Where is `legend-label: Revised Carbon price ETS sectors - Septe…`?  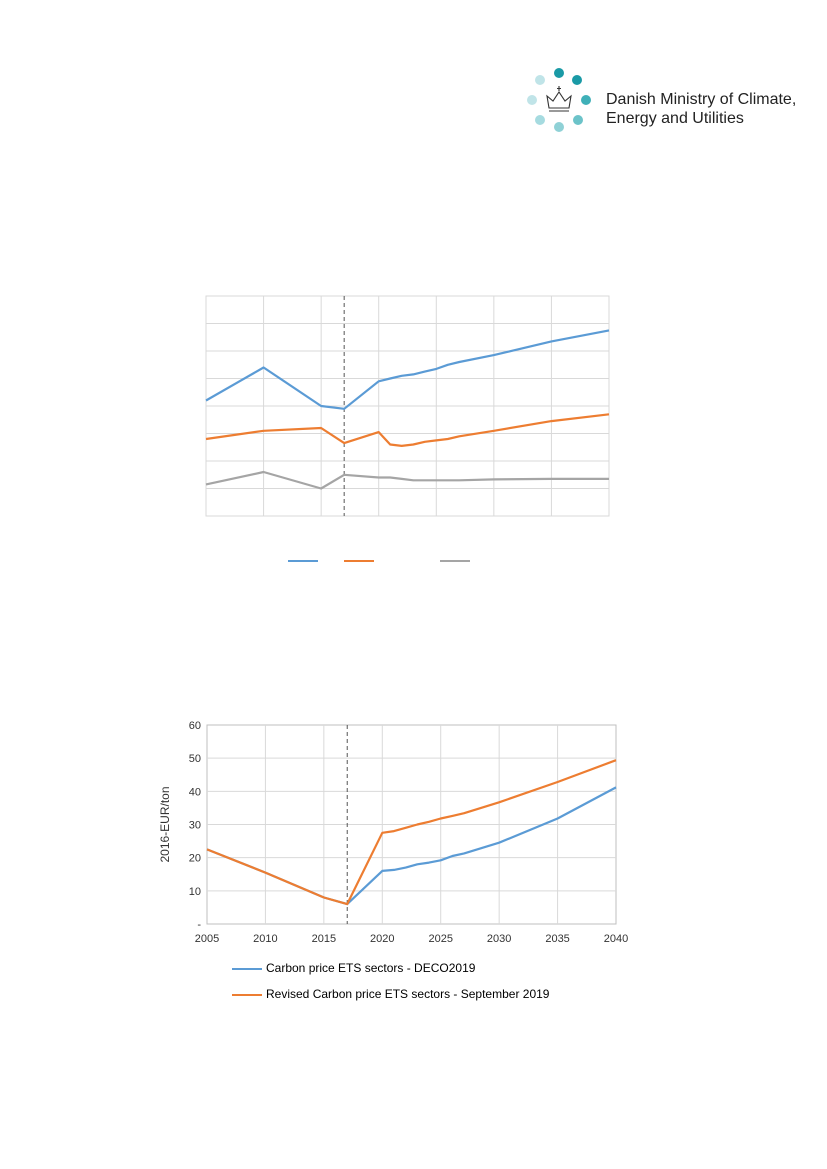 legend-label: Revised Carbon price ETS sectors - Septe… is located at coordinates (408, 994).